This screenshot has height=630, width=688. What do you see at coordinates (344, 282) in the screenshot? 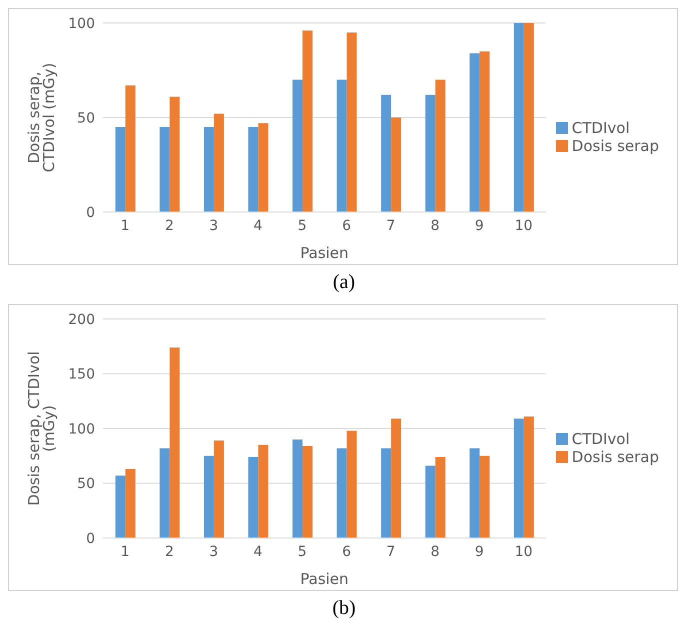
I see `text: (a)` at bounding box center [344, 282].